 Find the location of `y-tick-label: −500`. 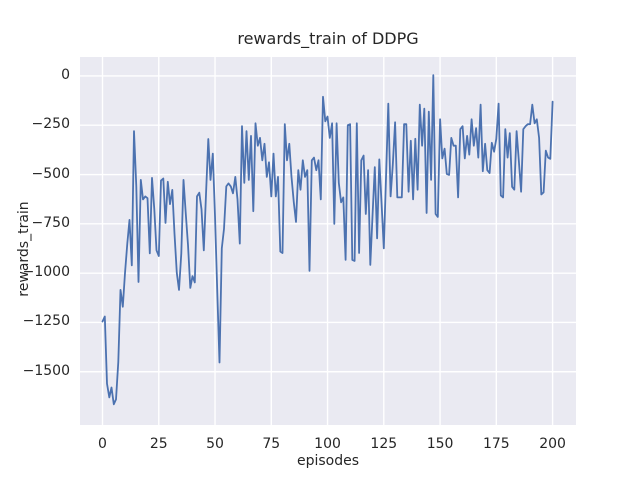

y-tick-label: −500 is located at coordinates (50, 173).